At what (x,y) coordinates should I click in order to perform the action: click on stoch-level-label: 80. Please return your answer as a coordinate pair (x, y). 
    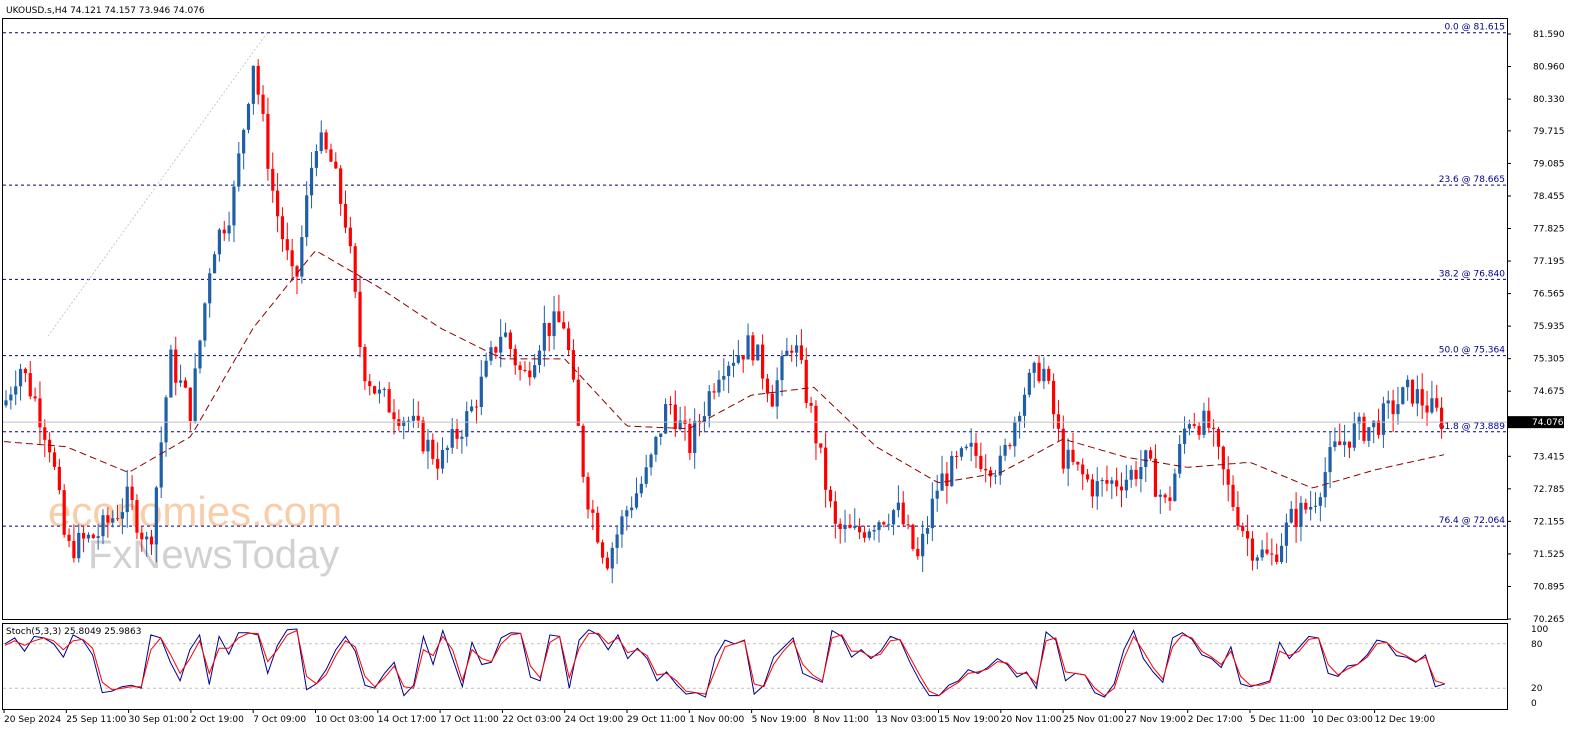
    Looking at the image, I should click on (1537, 645).